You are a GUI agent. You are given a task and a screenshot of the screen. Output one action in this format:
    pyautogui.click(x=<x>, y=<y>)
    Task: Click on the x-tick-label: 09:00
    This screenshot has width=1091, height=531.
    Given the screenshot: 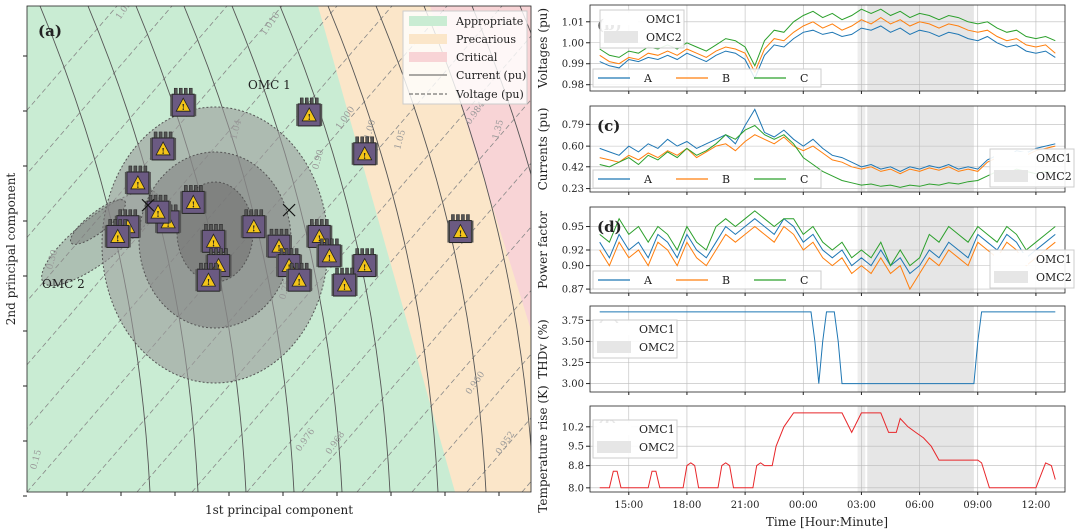 What is the action you would take?
    pyautogui.click(x=977, y=505)
    